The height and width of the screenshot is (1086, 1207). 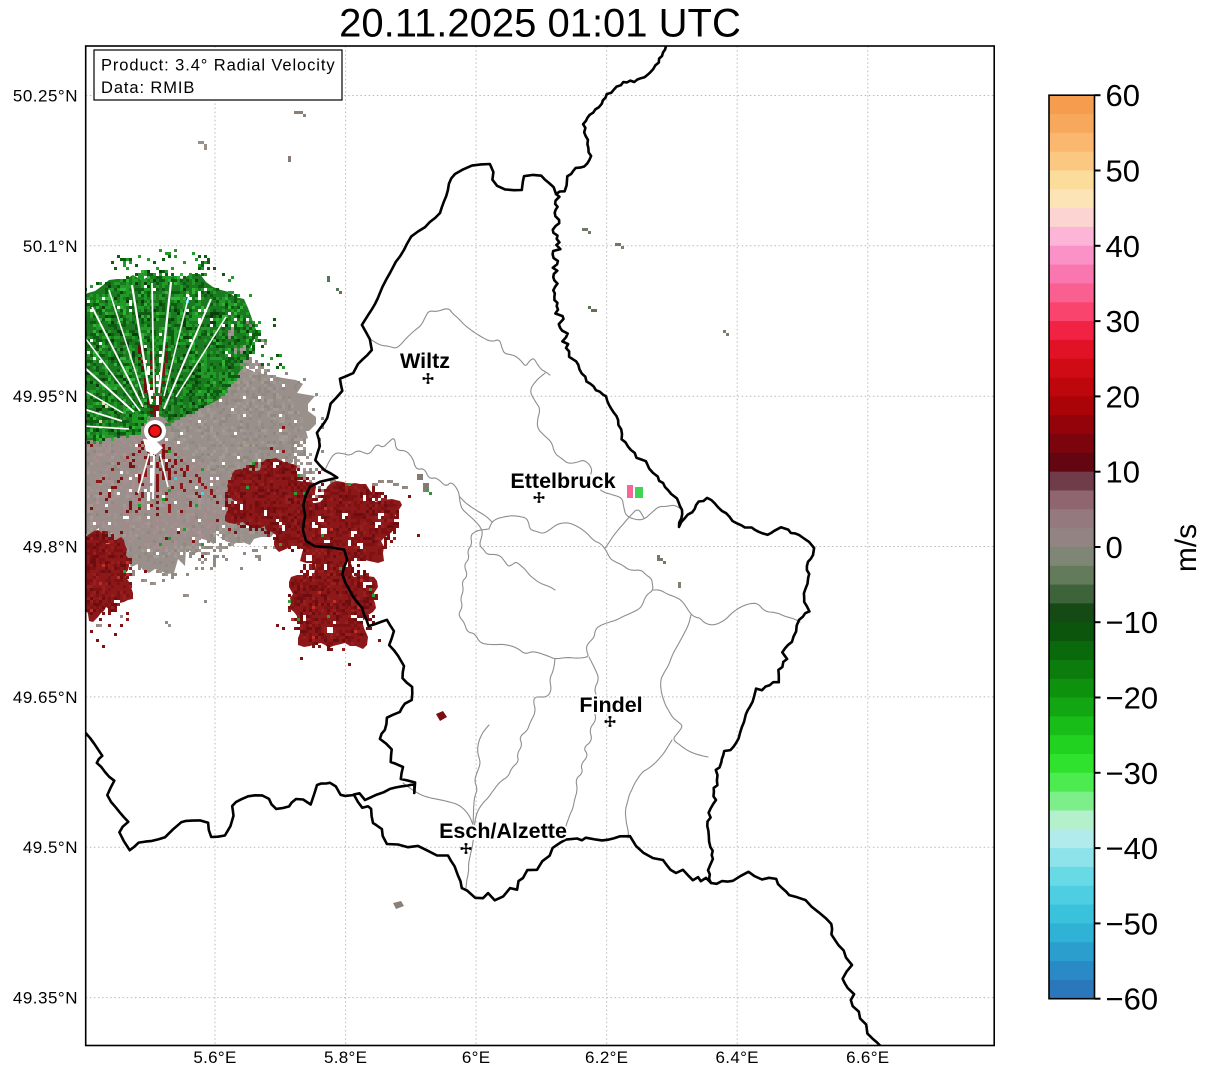 I want to click on svg-text: 49.65°N, so click(x=45, y=697).